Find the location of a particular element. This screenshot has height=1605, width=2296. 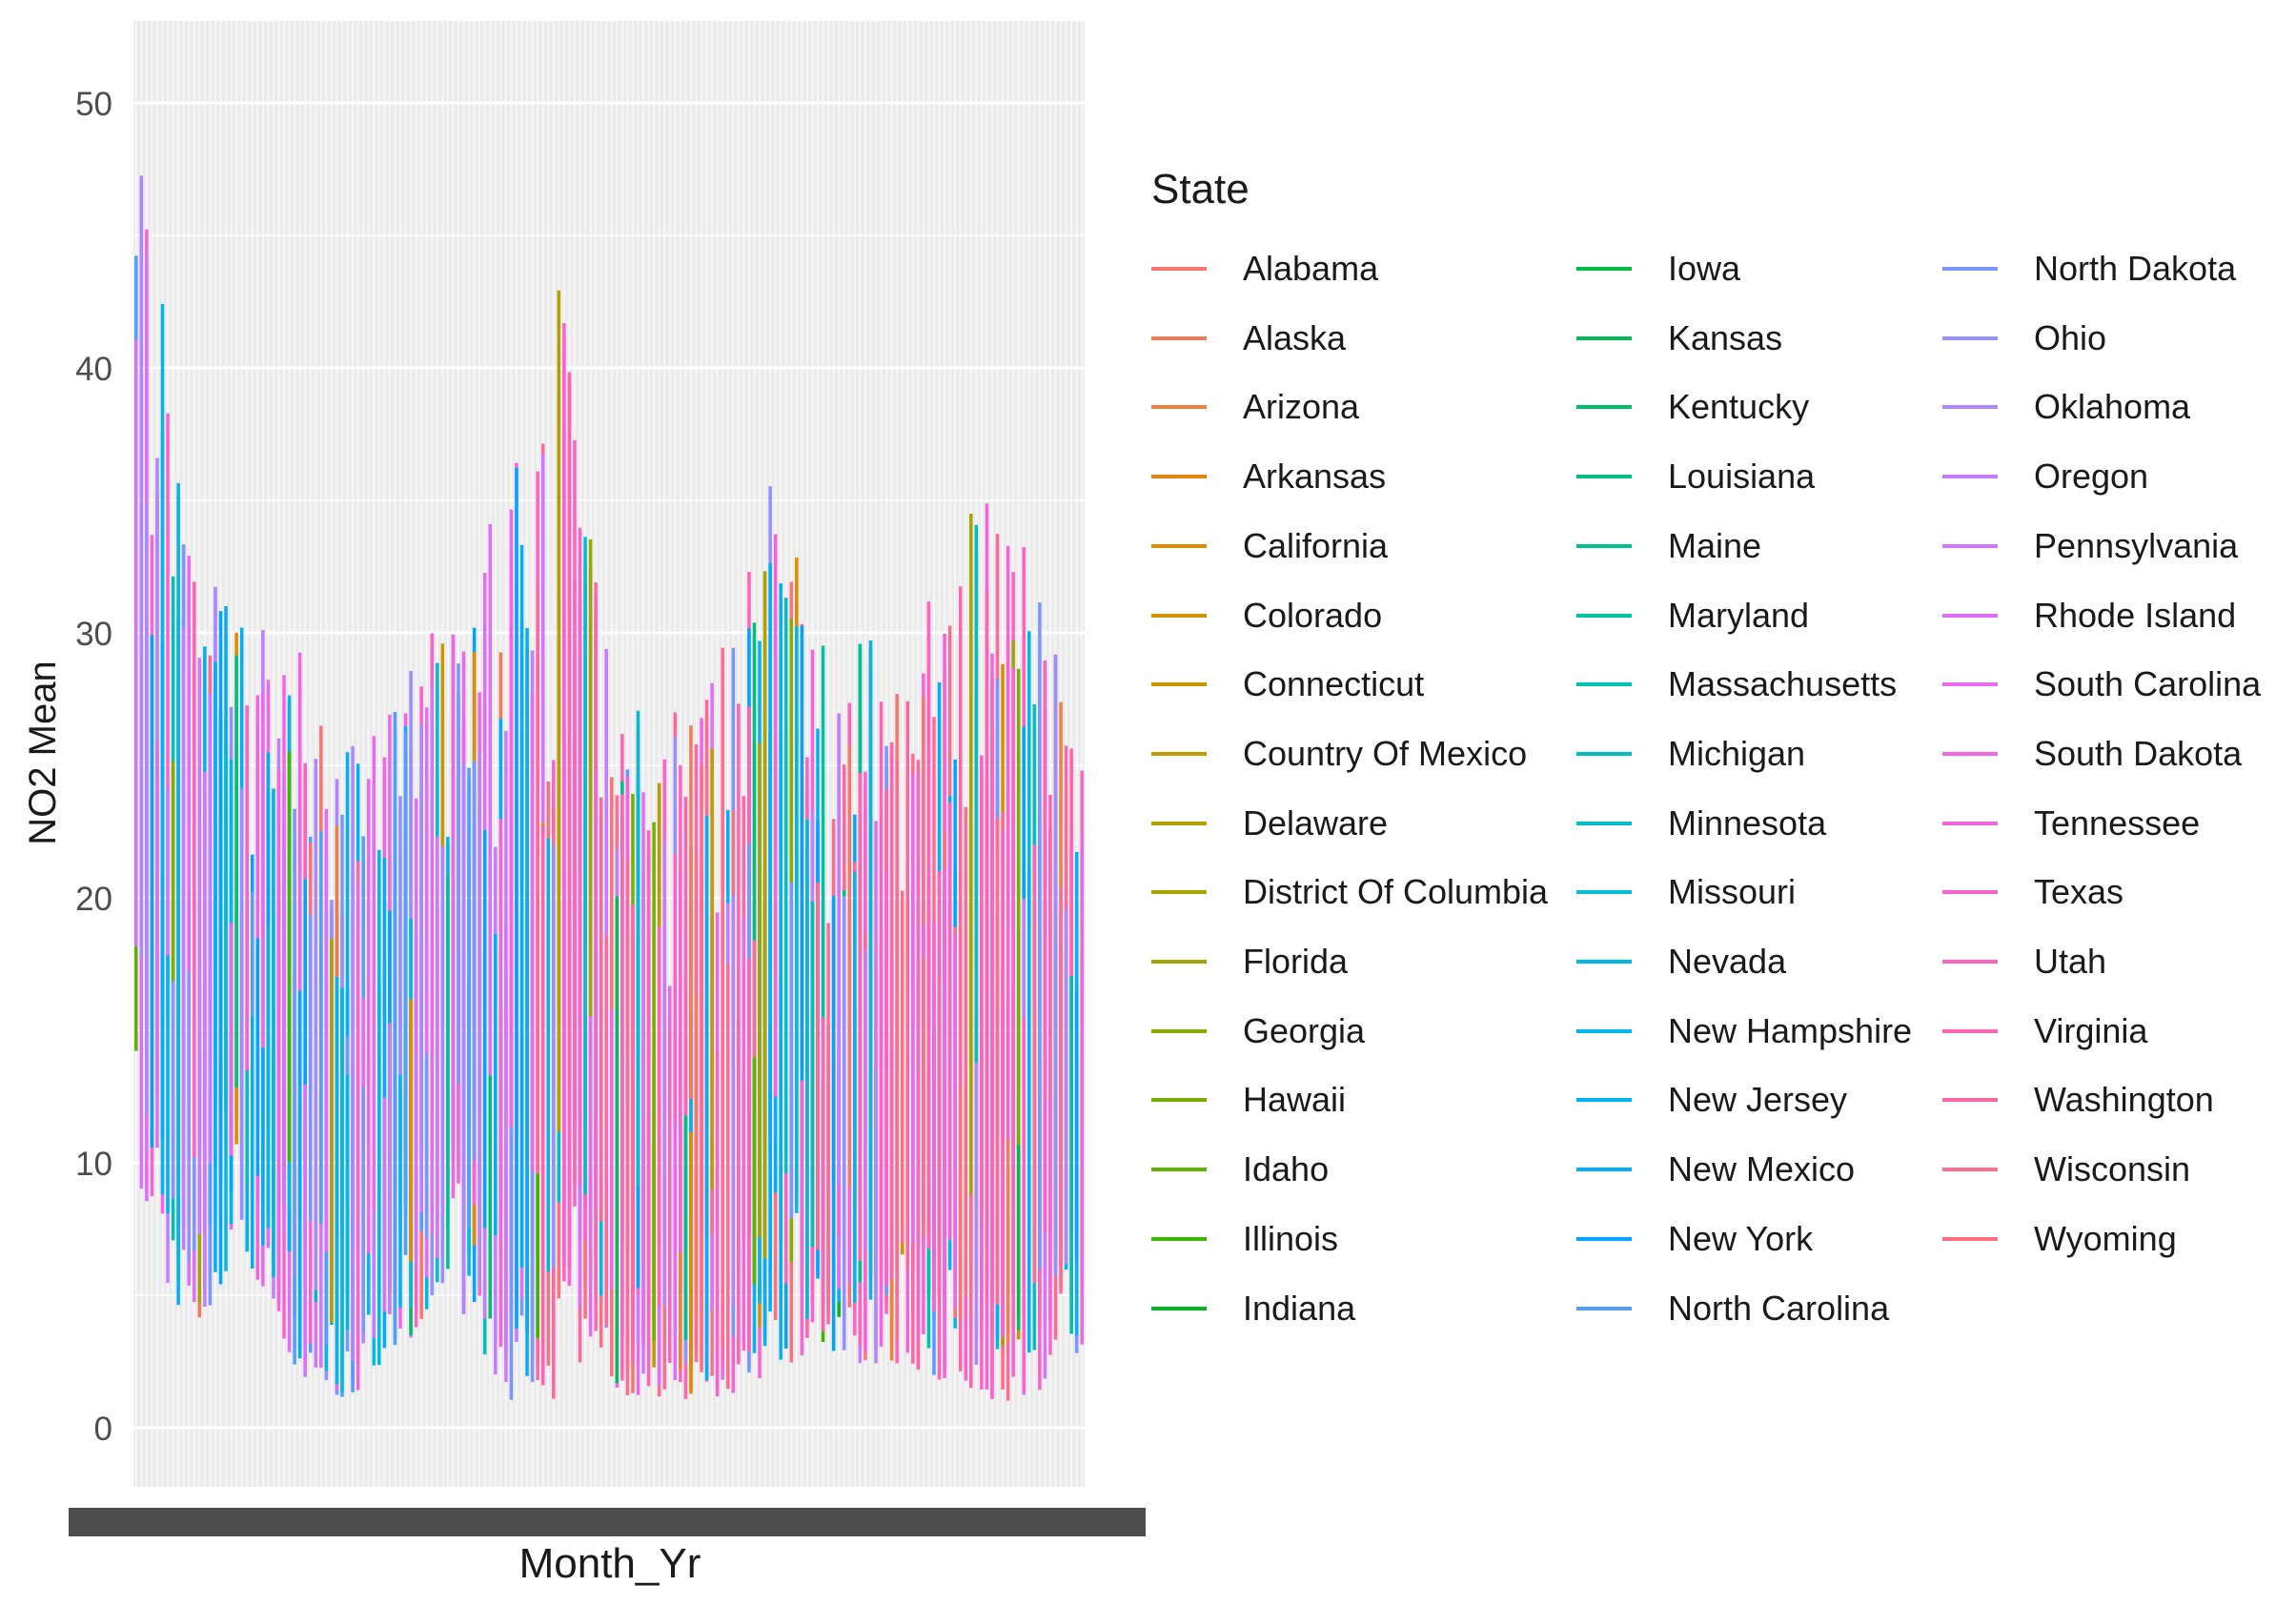

y-tick-label: 0 is located at coordinates (103, 1430).